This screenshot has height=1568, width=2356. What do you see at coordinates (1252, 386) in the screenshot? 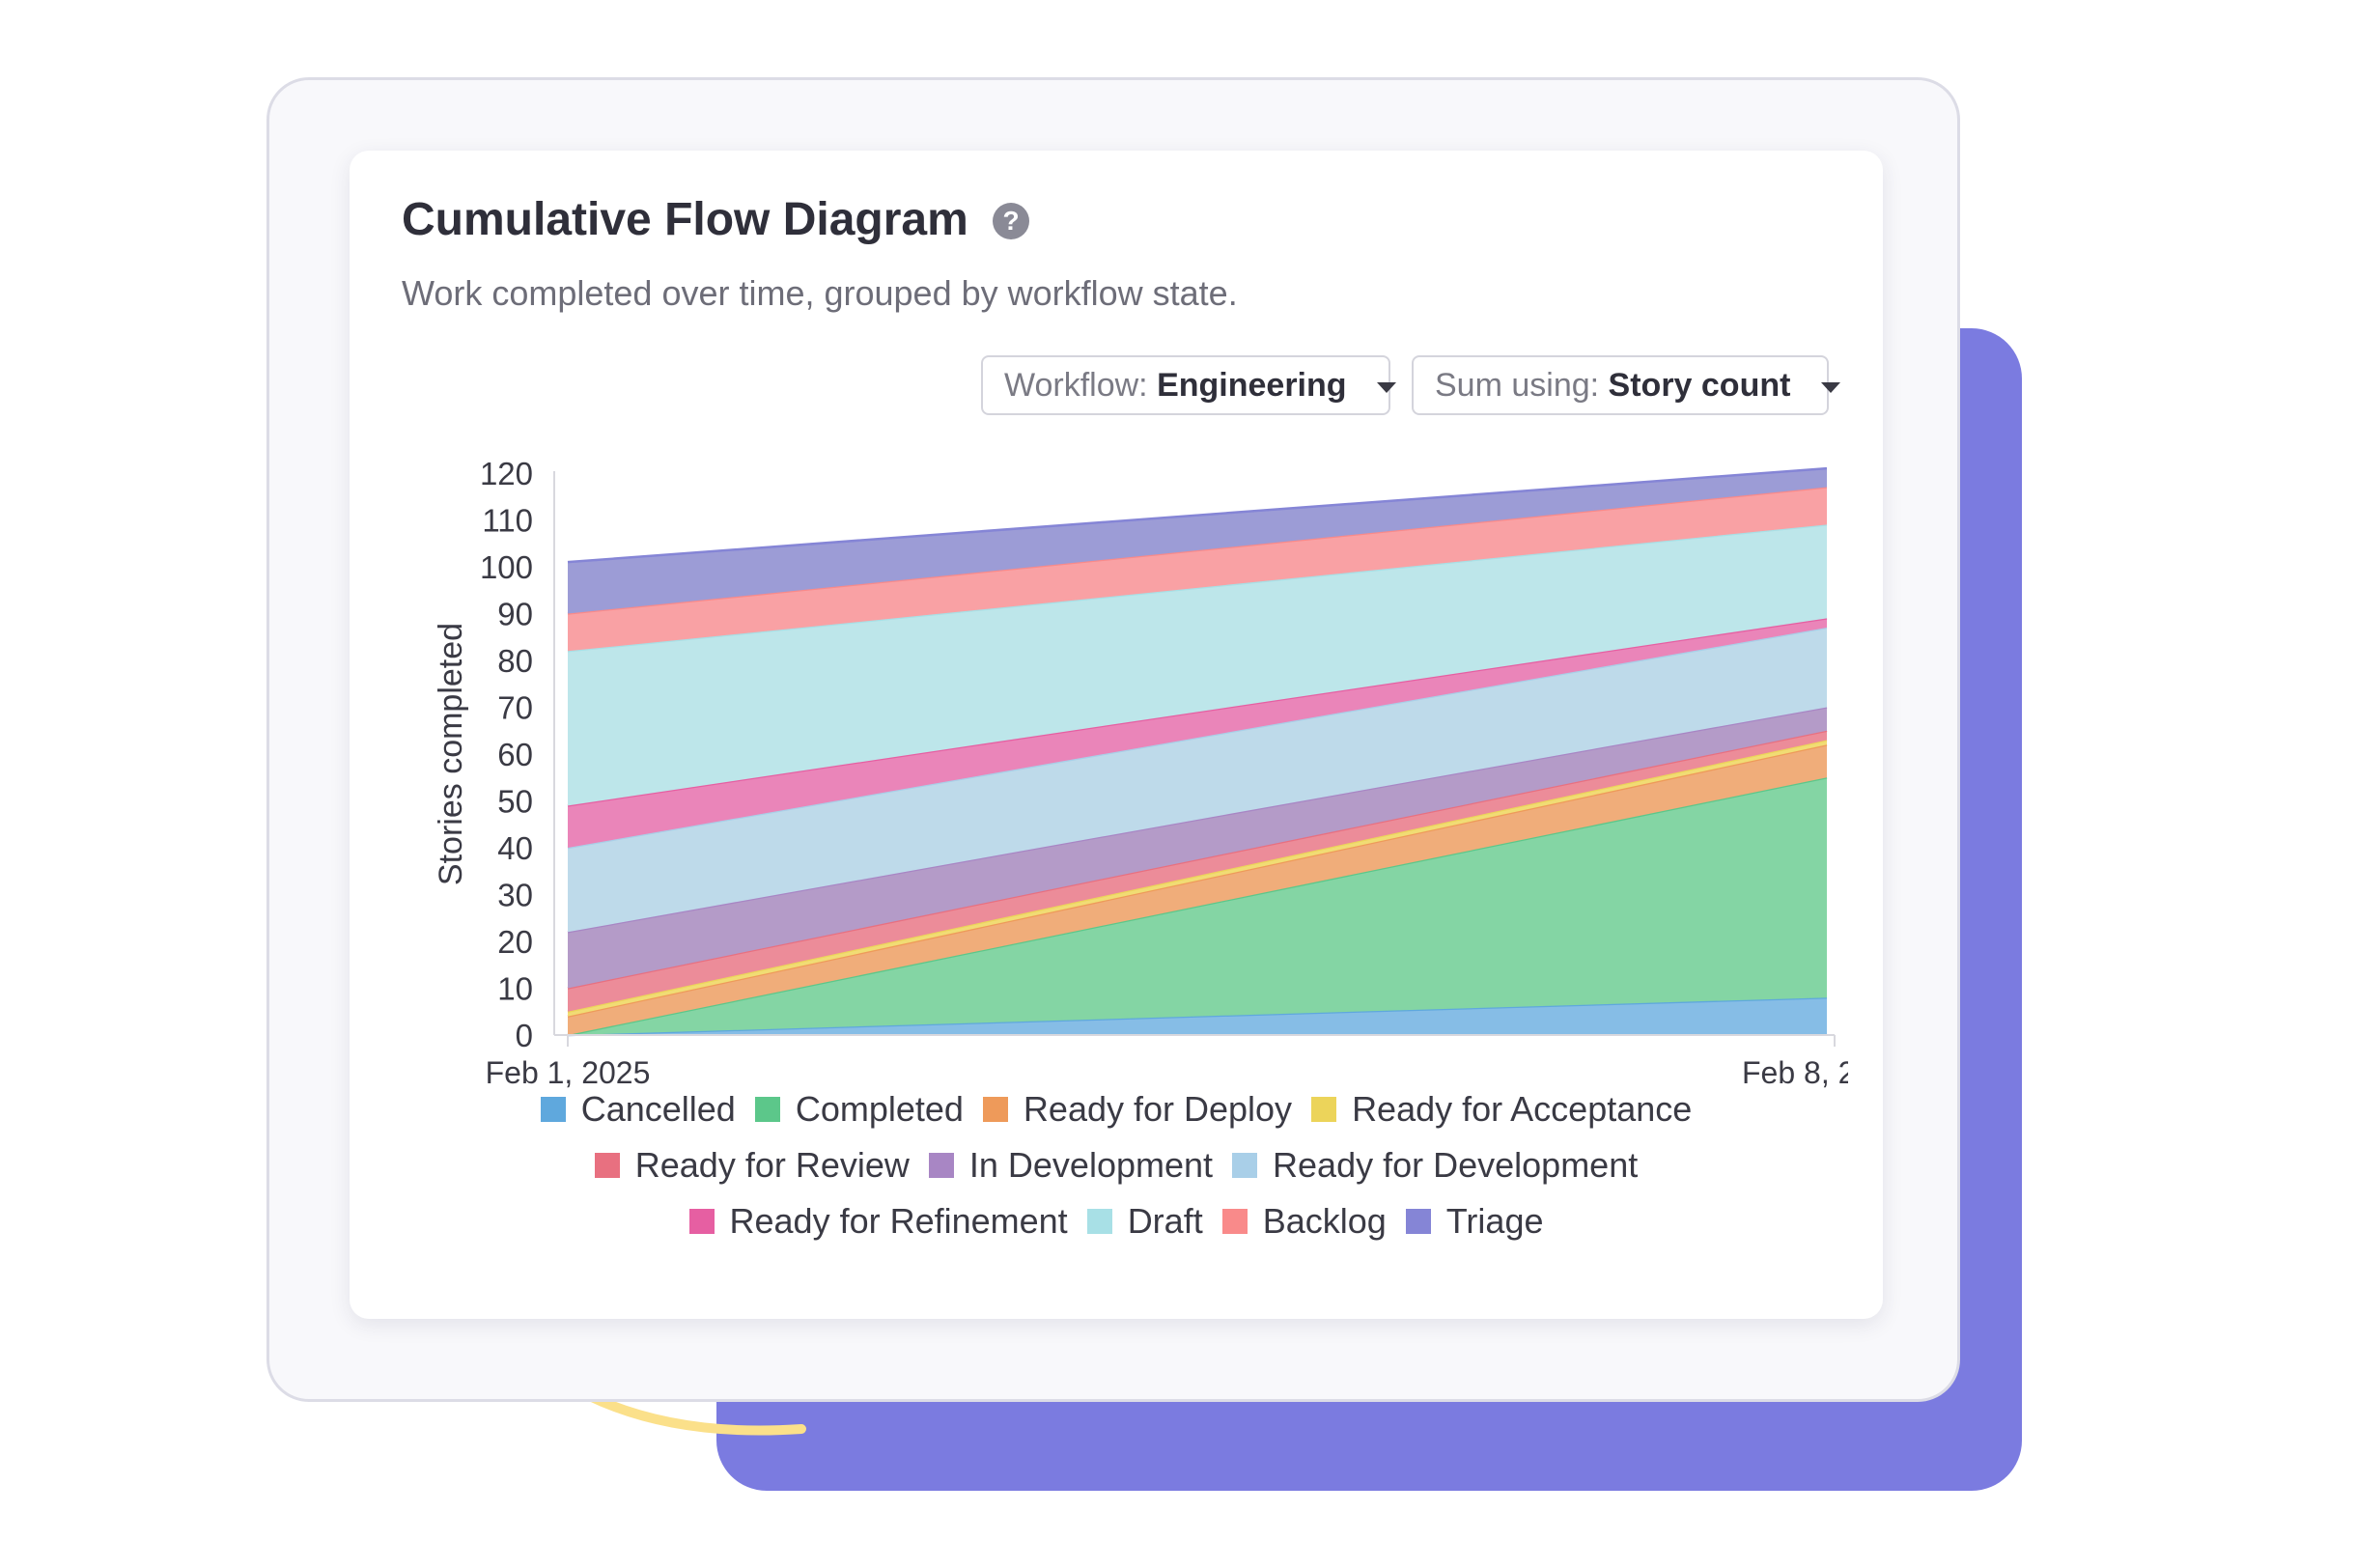
I see `workflow-dropdown-value: Engineering` at bounding box center [1252, 386].